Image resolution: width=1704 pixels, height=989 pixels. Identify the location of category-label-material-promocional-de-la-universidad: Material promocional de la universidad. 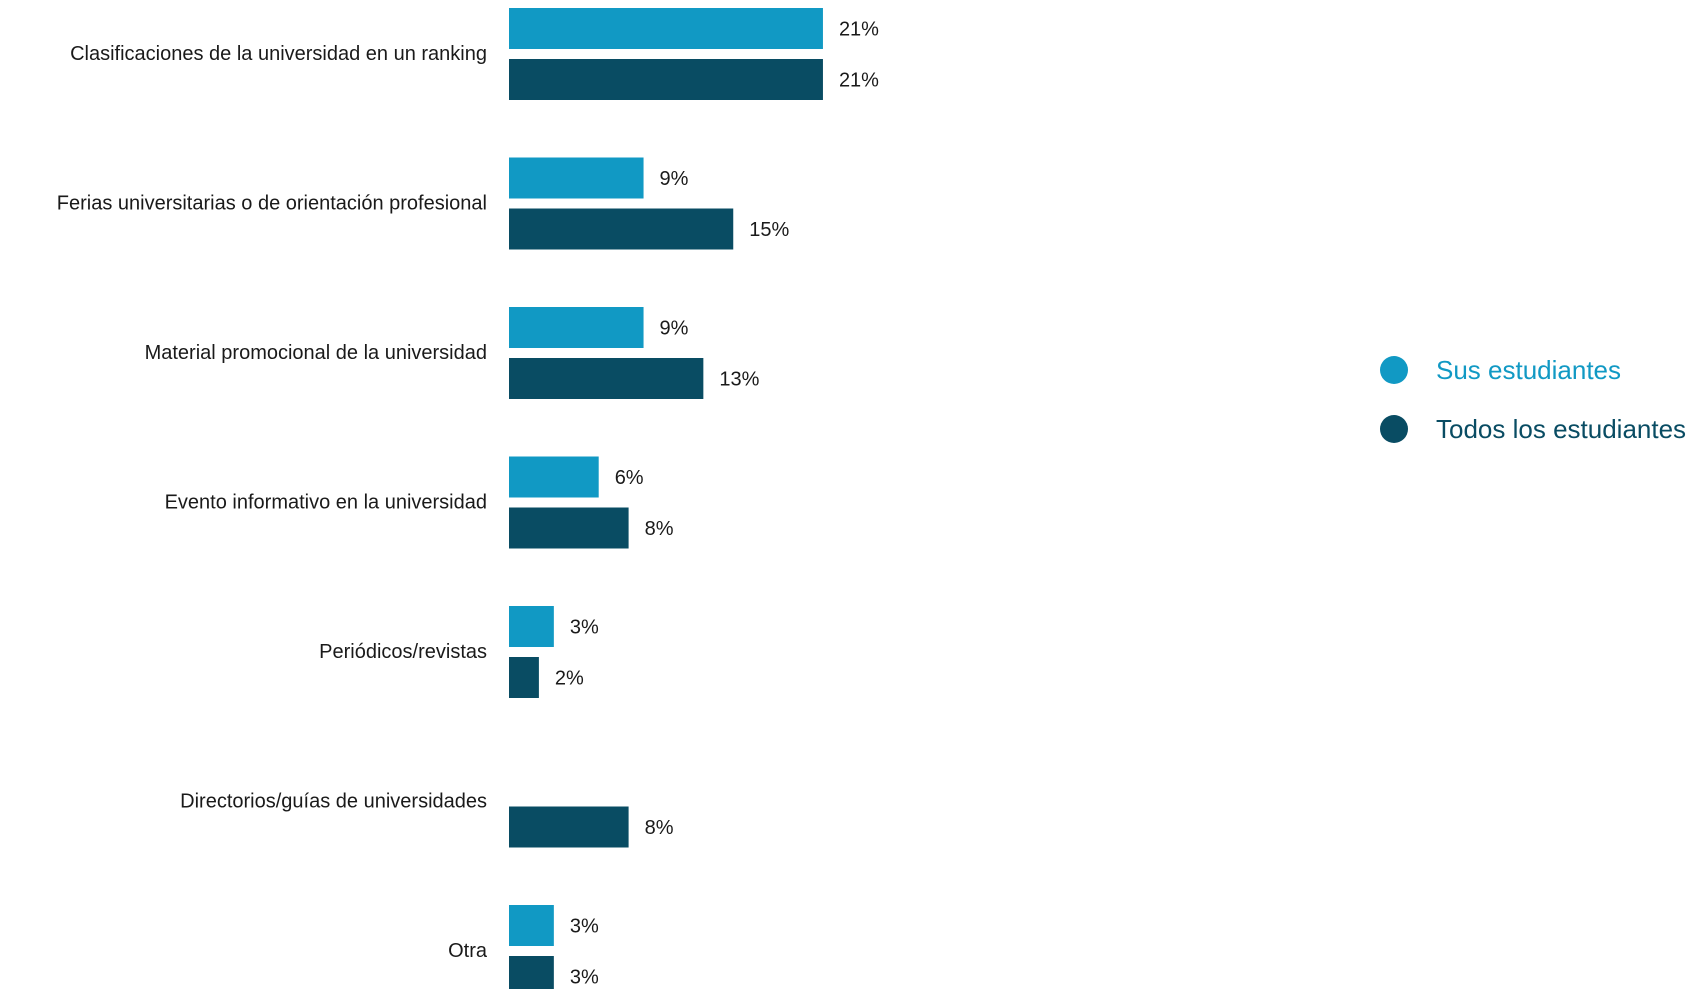
(316, 353).